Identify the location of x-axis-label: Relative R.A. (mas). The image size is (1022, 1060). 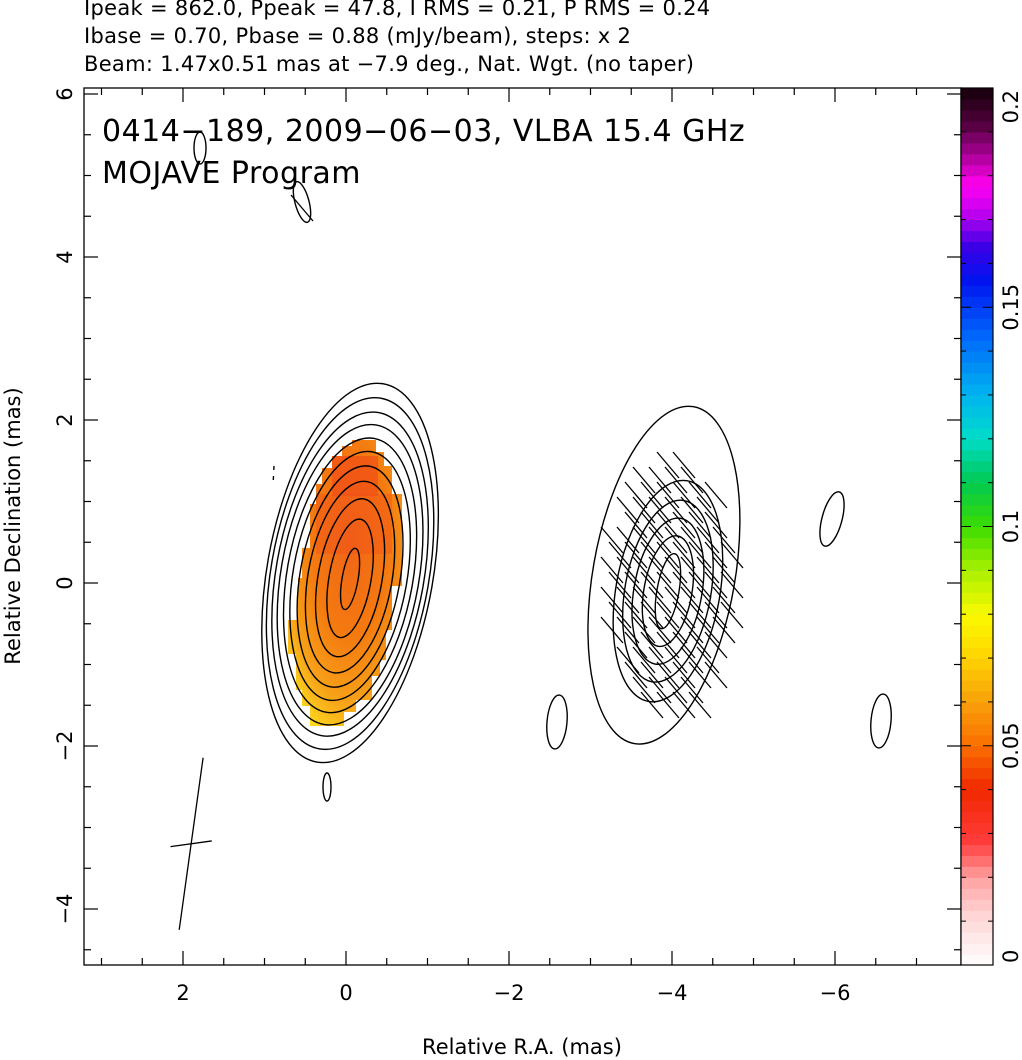
(522, 1047).